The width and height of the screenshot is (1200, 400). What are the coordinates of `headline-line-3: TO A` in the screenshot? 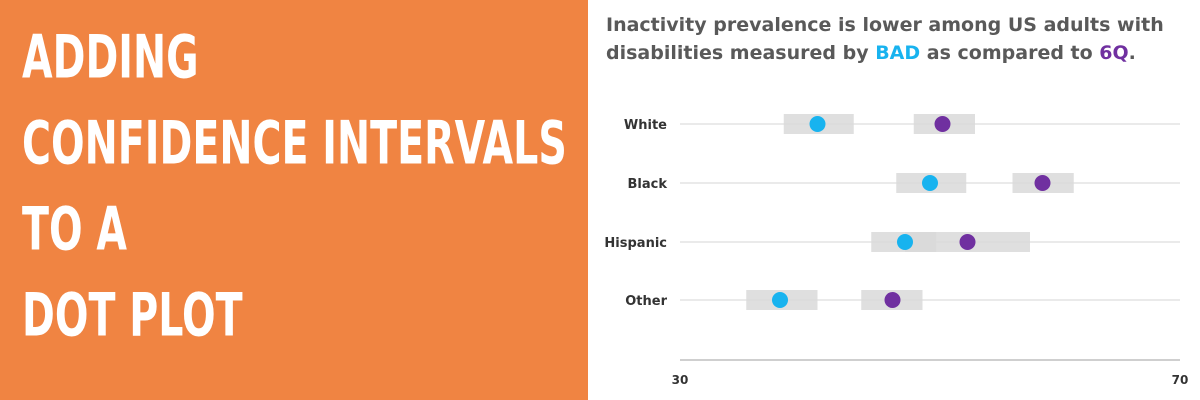 It's located at (75, 228).